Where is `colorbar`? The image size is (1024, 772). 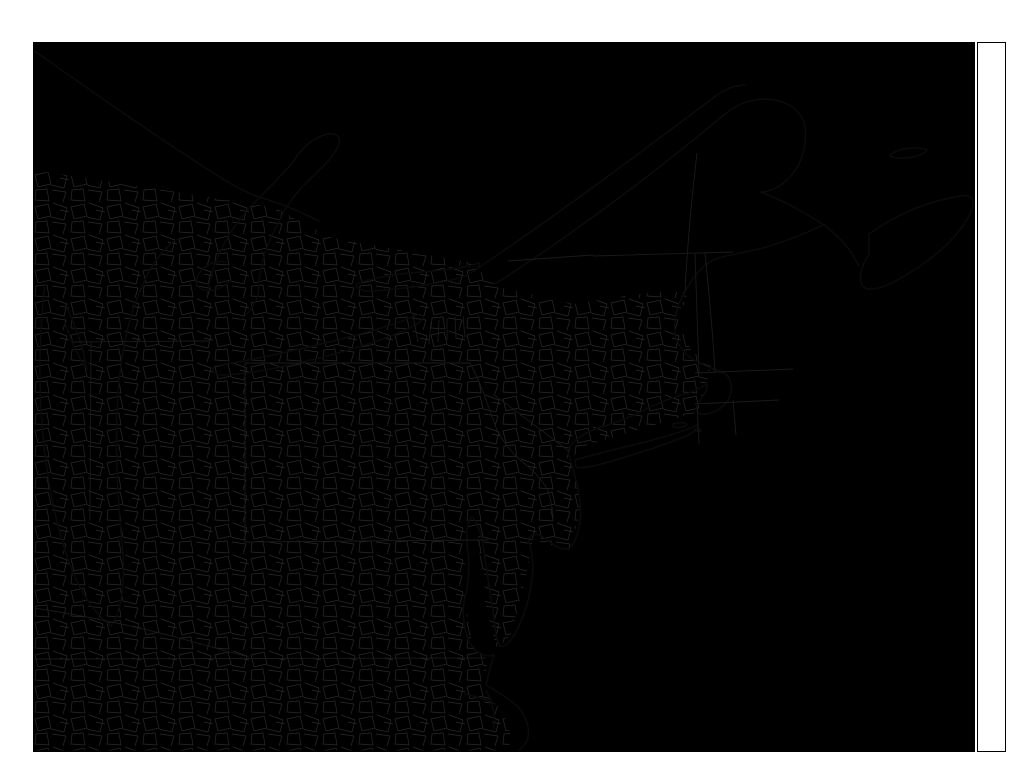 colorbar is located at coordinates (991, 397).